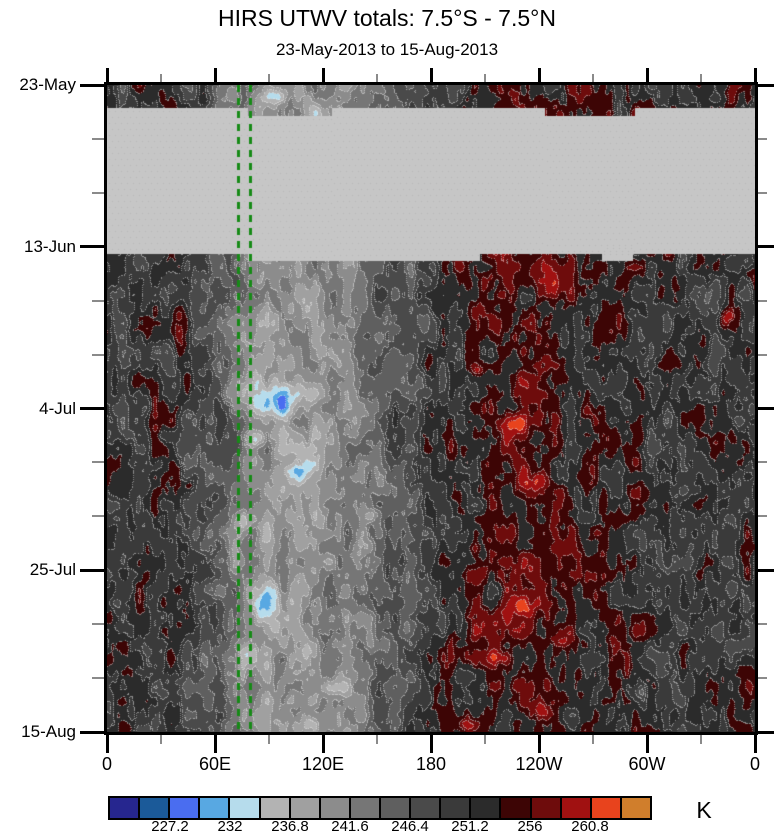  I want to click on colorbar-tick-label: 246.4, so click(410, 826).